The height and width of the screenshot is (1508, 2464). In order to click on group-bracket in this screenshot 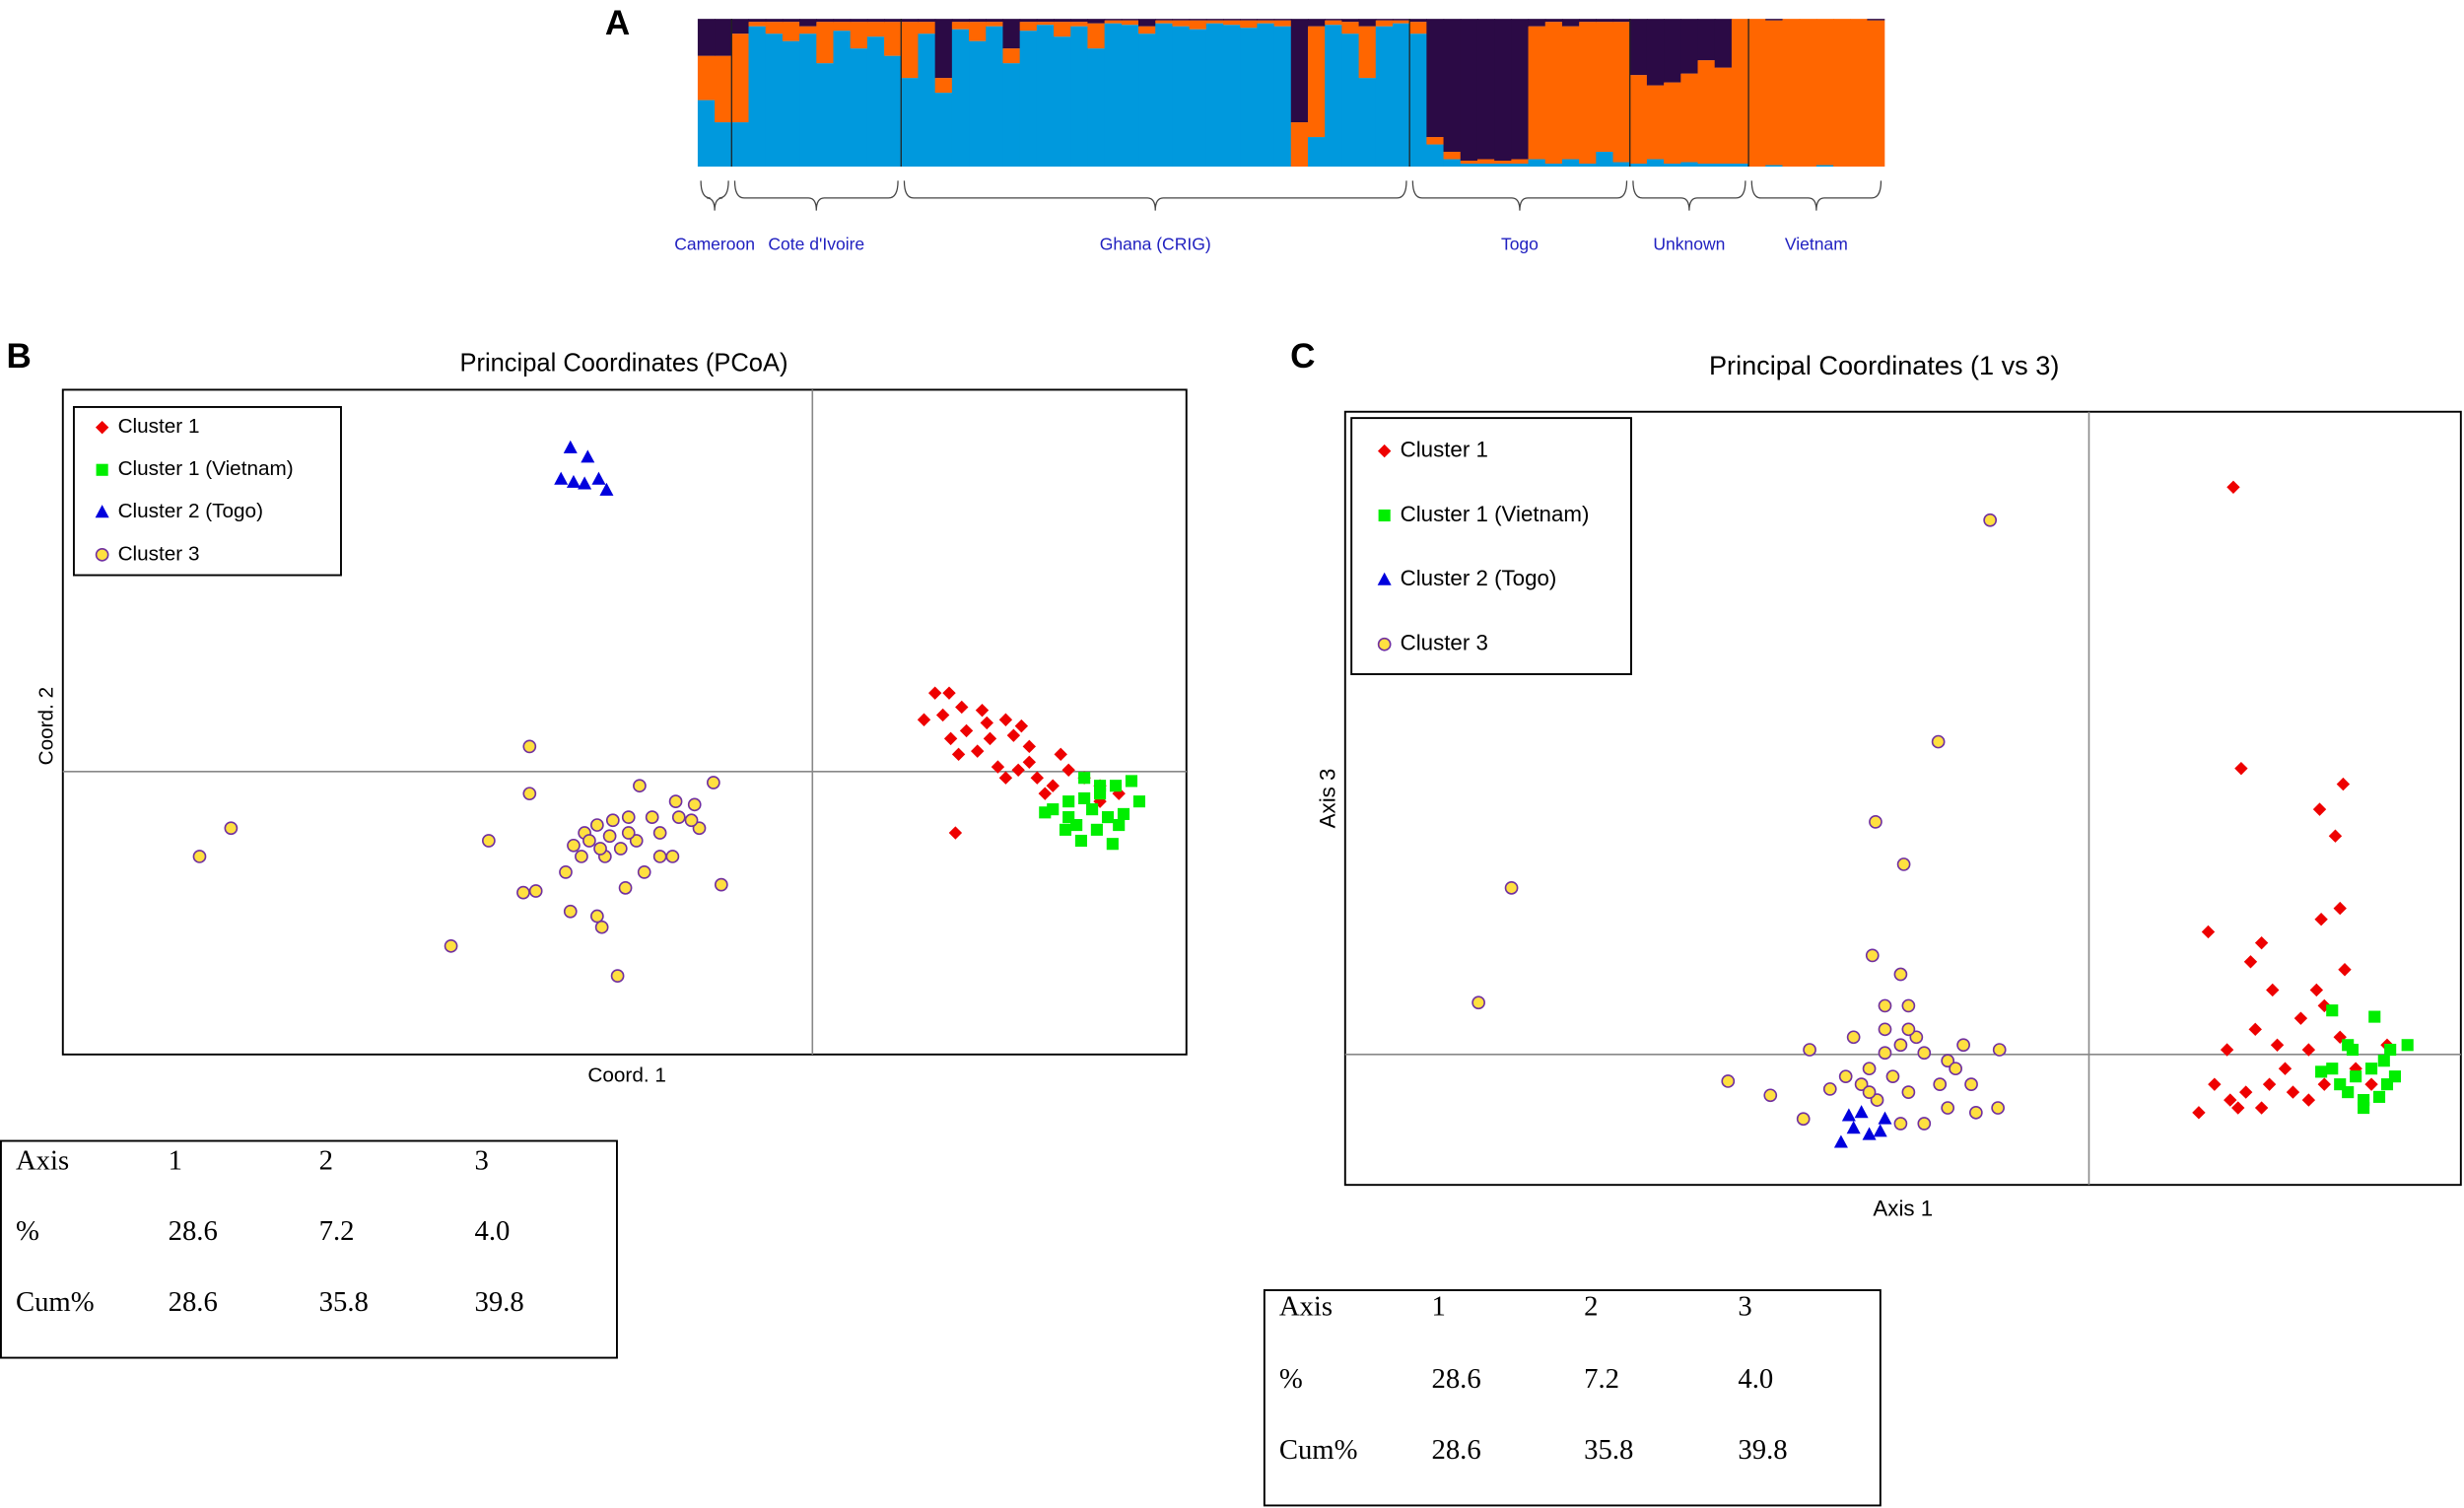, I will do `click(1155, 195)`.